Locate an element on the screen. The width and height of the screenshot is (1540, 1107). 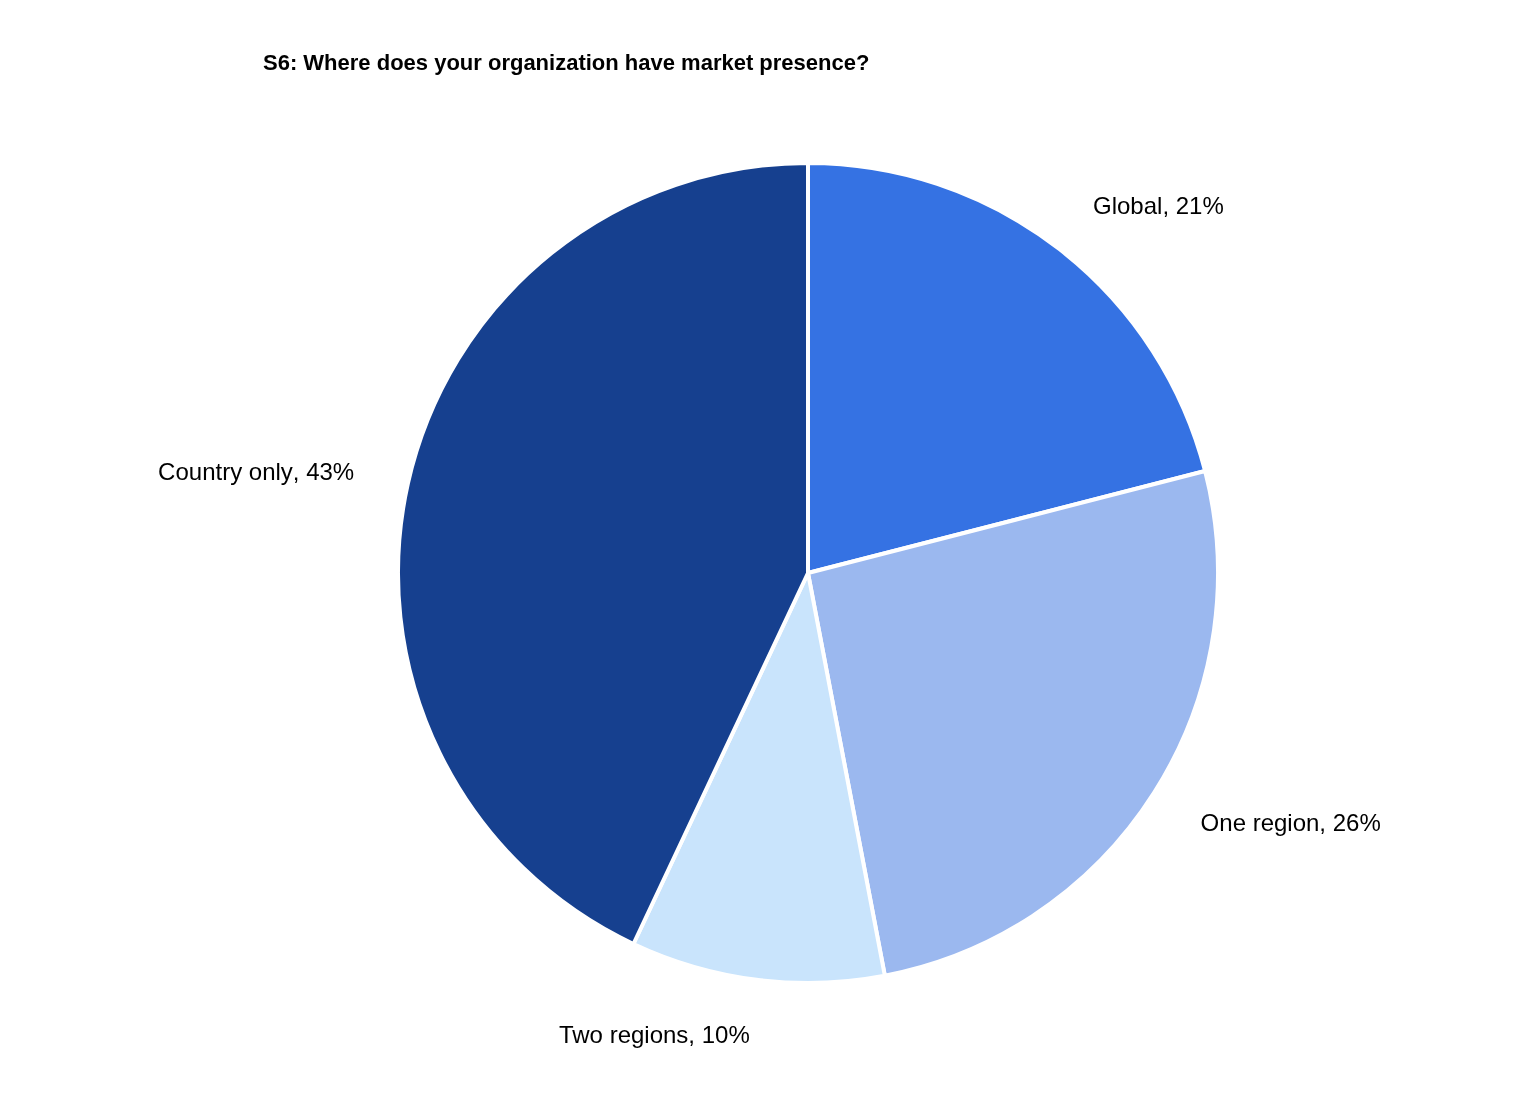
slice-label: One region is located at coordinates (1260, 822).